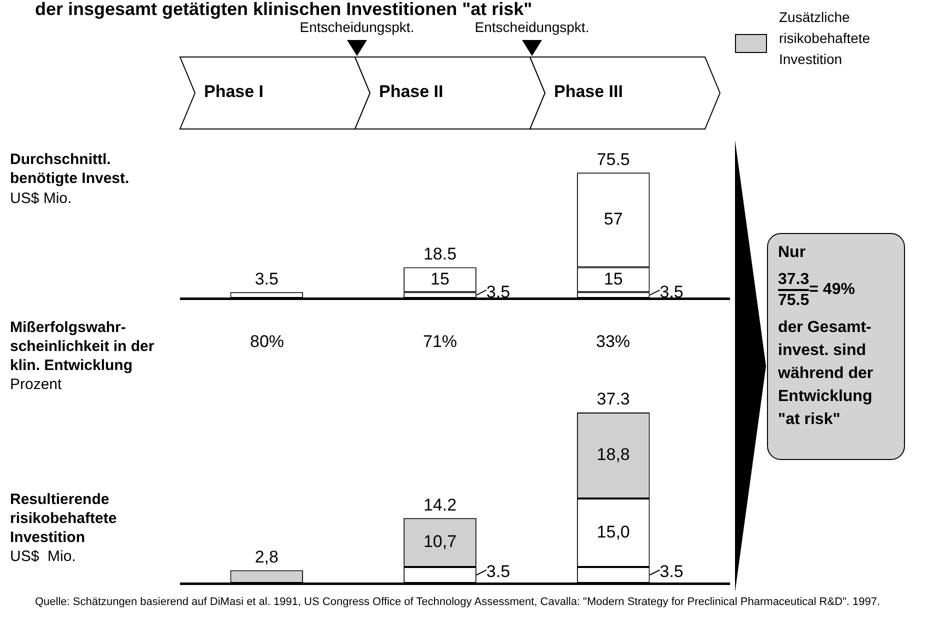  What do you see at coordinates (266, 278) in the screenshot?
I see `total-label: 3.5` at bounding box center [266, 278].